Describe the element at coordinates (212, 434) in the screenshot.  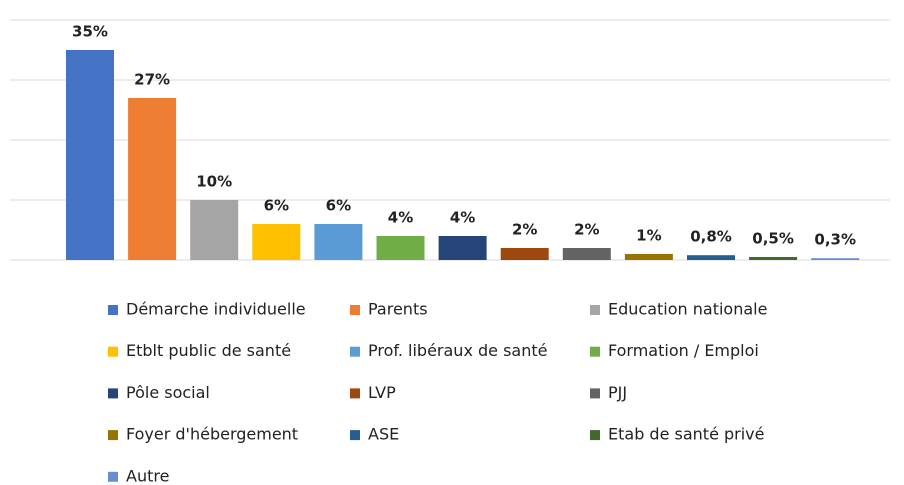
I see `legend-label: Foyer d'hébergement` at that location.